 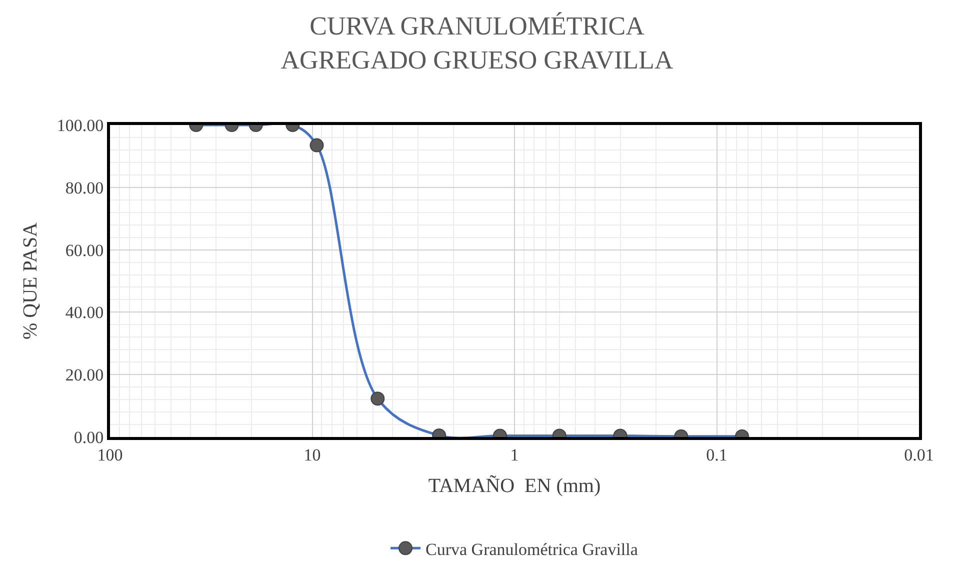 What do you see at coordinates (477, 43) in the screenshot?
I see `chart-title: CURVA GRANULOMÉTRICA AGREGADO GRUESO GRAVILLA` at bounding box center [477, 43].